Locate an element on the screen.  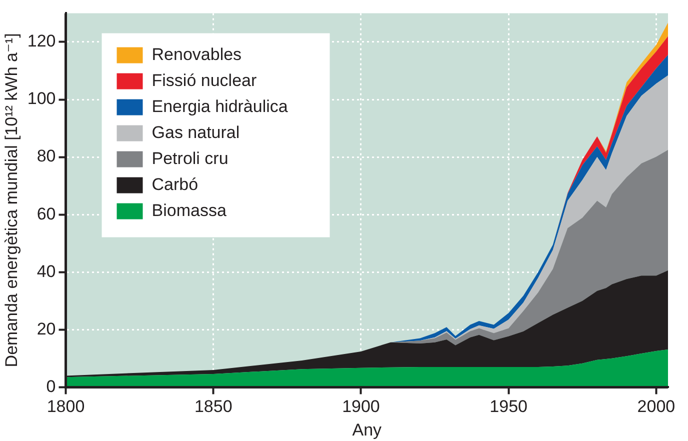
legend-label: Gas natural is located at coordinates (196, 132).